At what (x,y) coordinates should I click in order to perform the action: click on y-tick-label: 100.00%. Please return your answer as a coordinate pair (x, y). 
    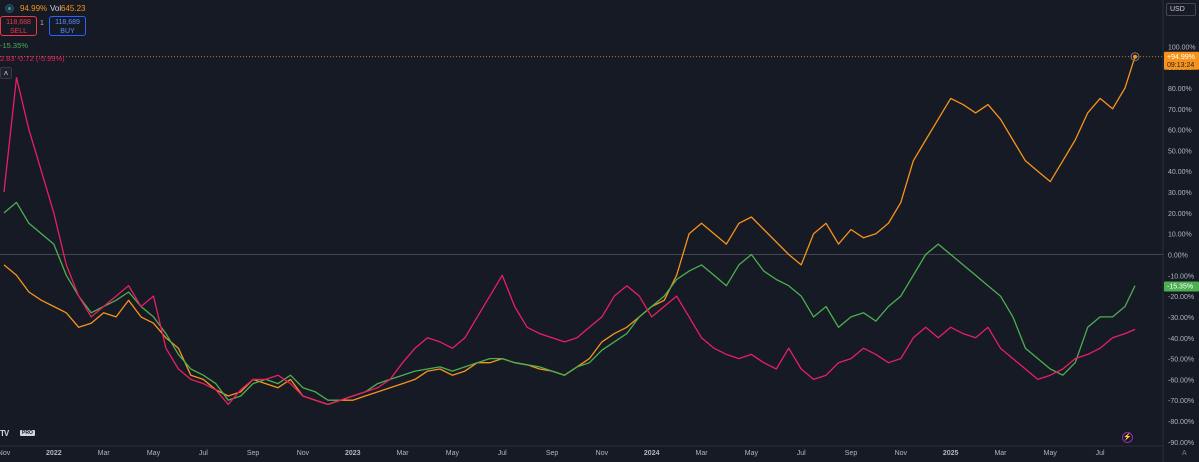
    Looking at the image, I should click on (1182, 47).